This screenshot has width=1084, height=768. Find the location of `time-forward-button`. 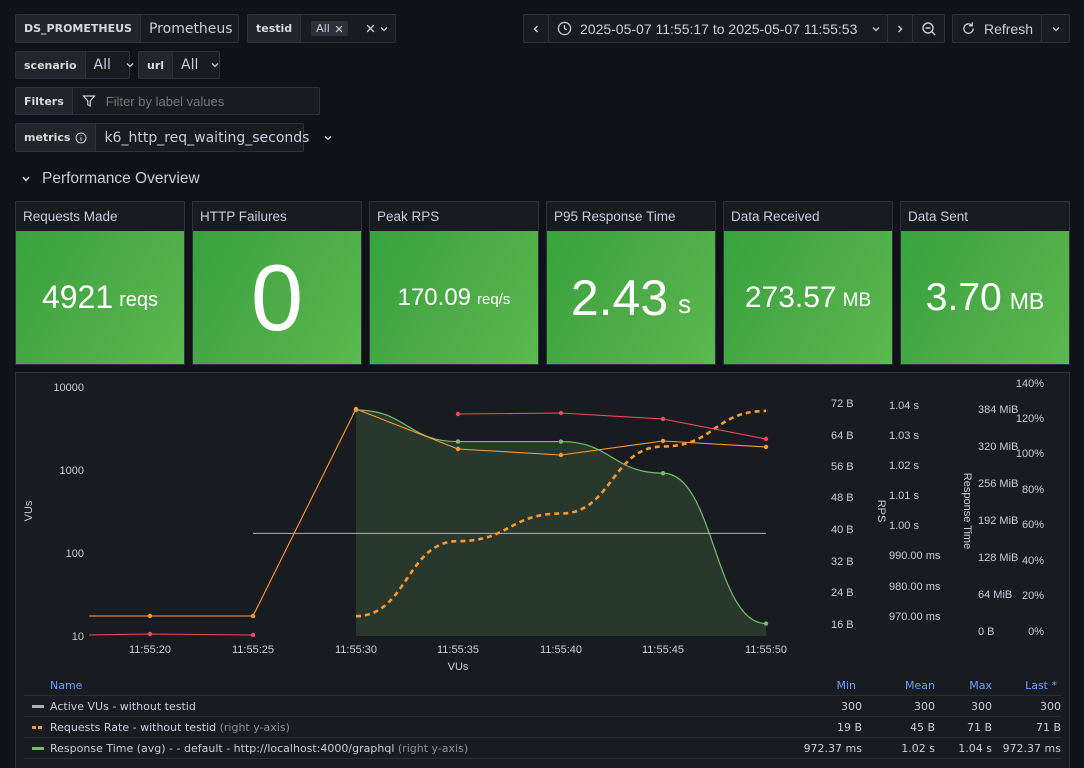

time-forward-button is located at coordinates (900, 28).